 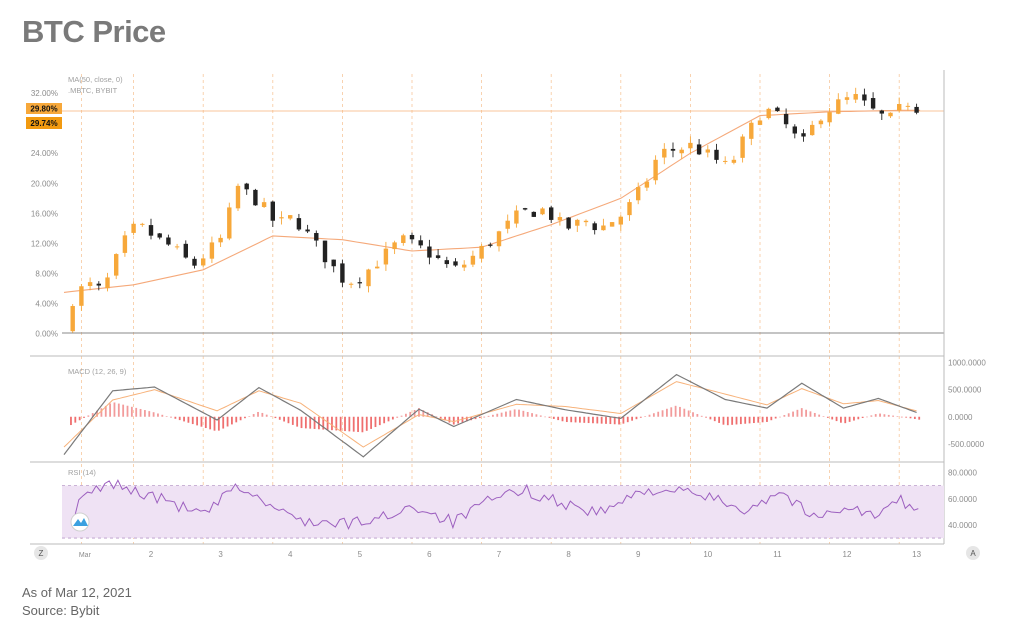 I want to click on svg-text: Z, so click(x=41, y=553).